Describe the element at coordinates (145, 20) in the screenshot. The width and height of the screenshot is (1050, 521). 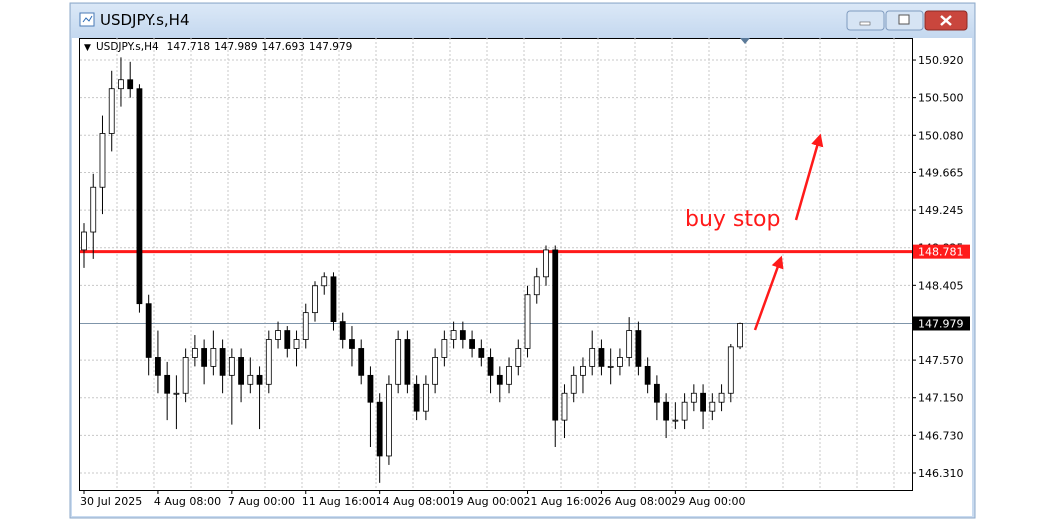
I see `window-title: USDJPY.s,H4` at that location.